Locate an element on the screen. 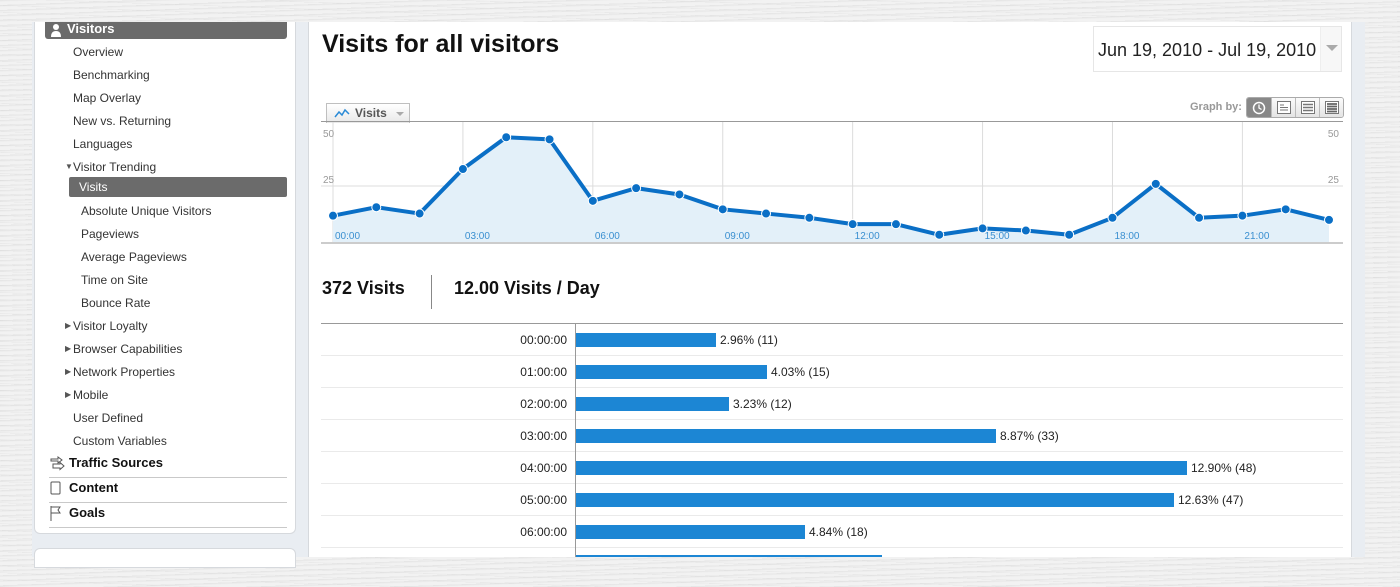 The image size is (1400, 587). sidebar-item-mobile: ▶ Mobile is located at coordinates (87, 395).